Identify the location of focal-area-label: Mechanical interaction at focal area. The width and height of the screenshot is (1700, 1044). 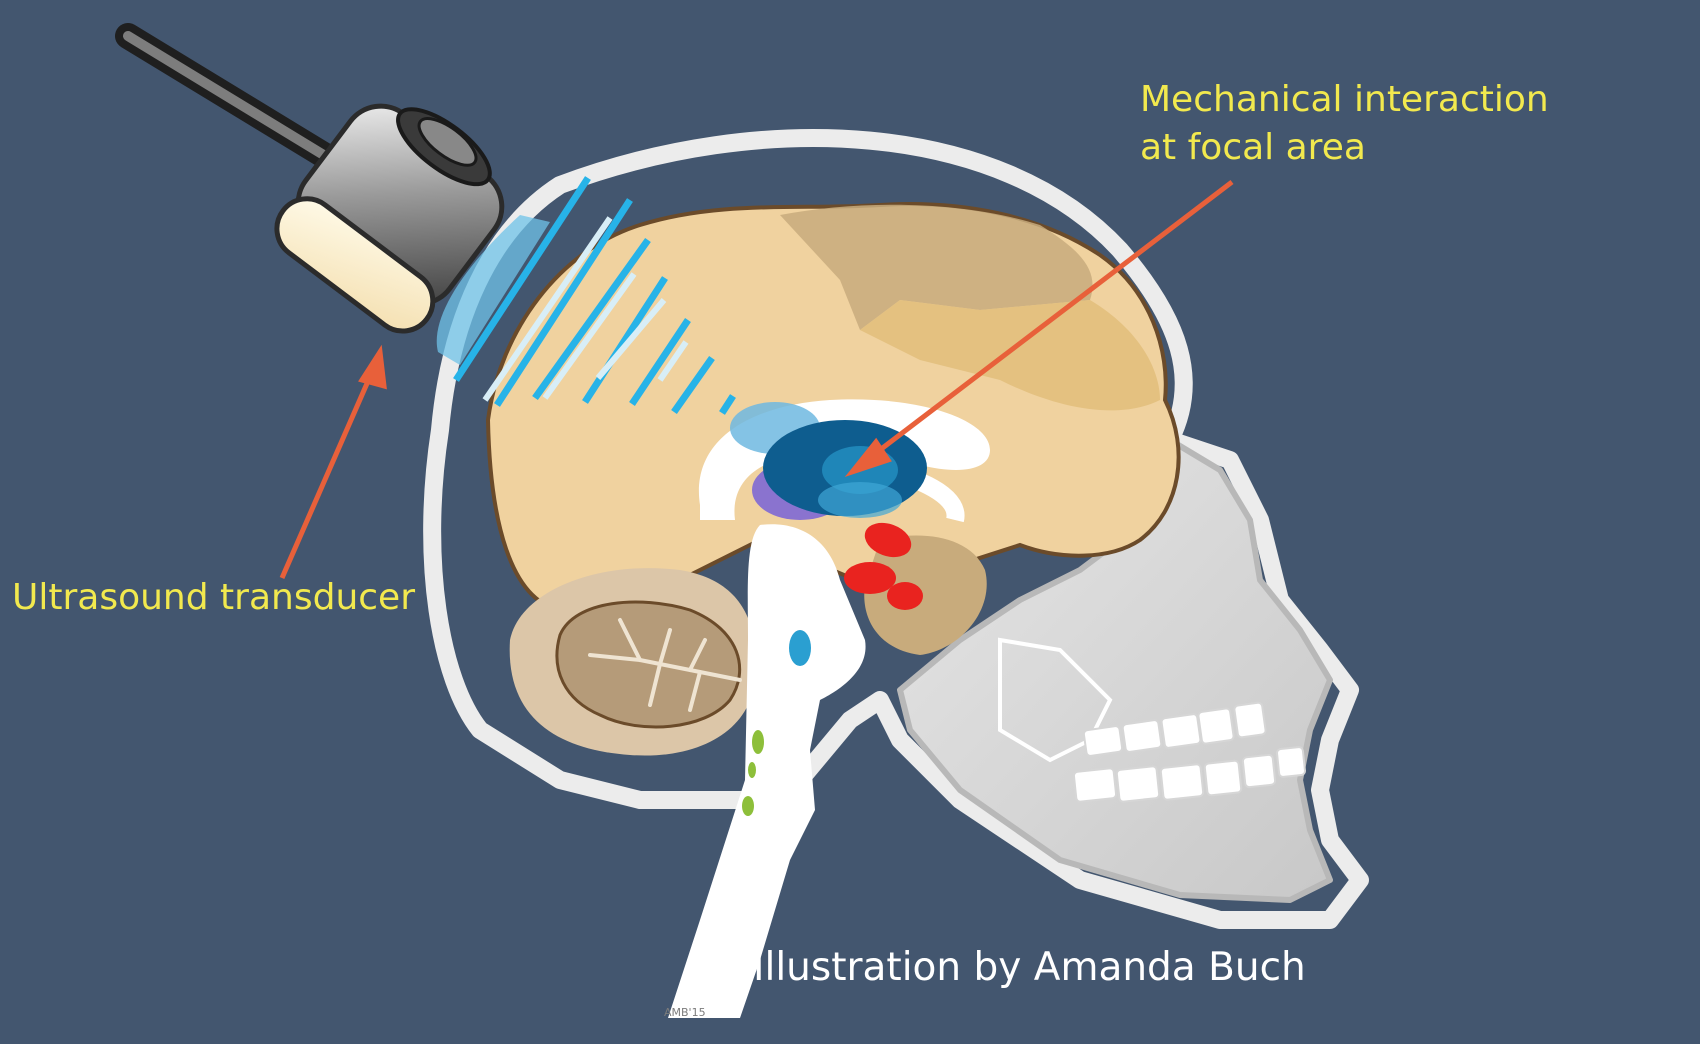
(1344, 124).